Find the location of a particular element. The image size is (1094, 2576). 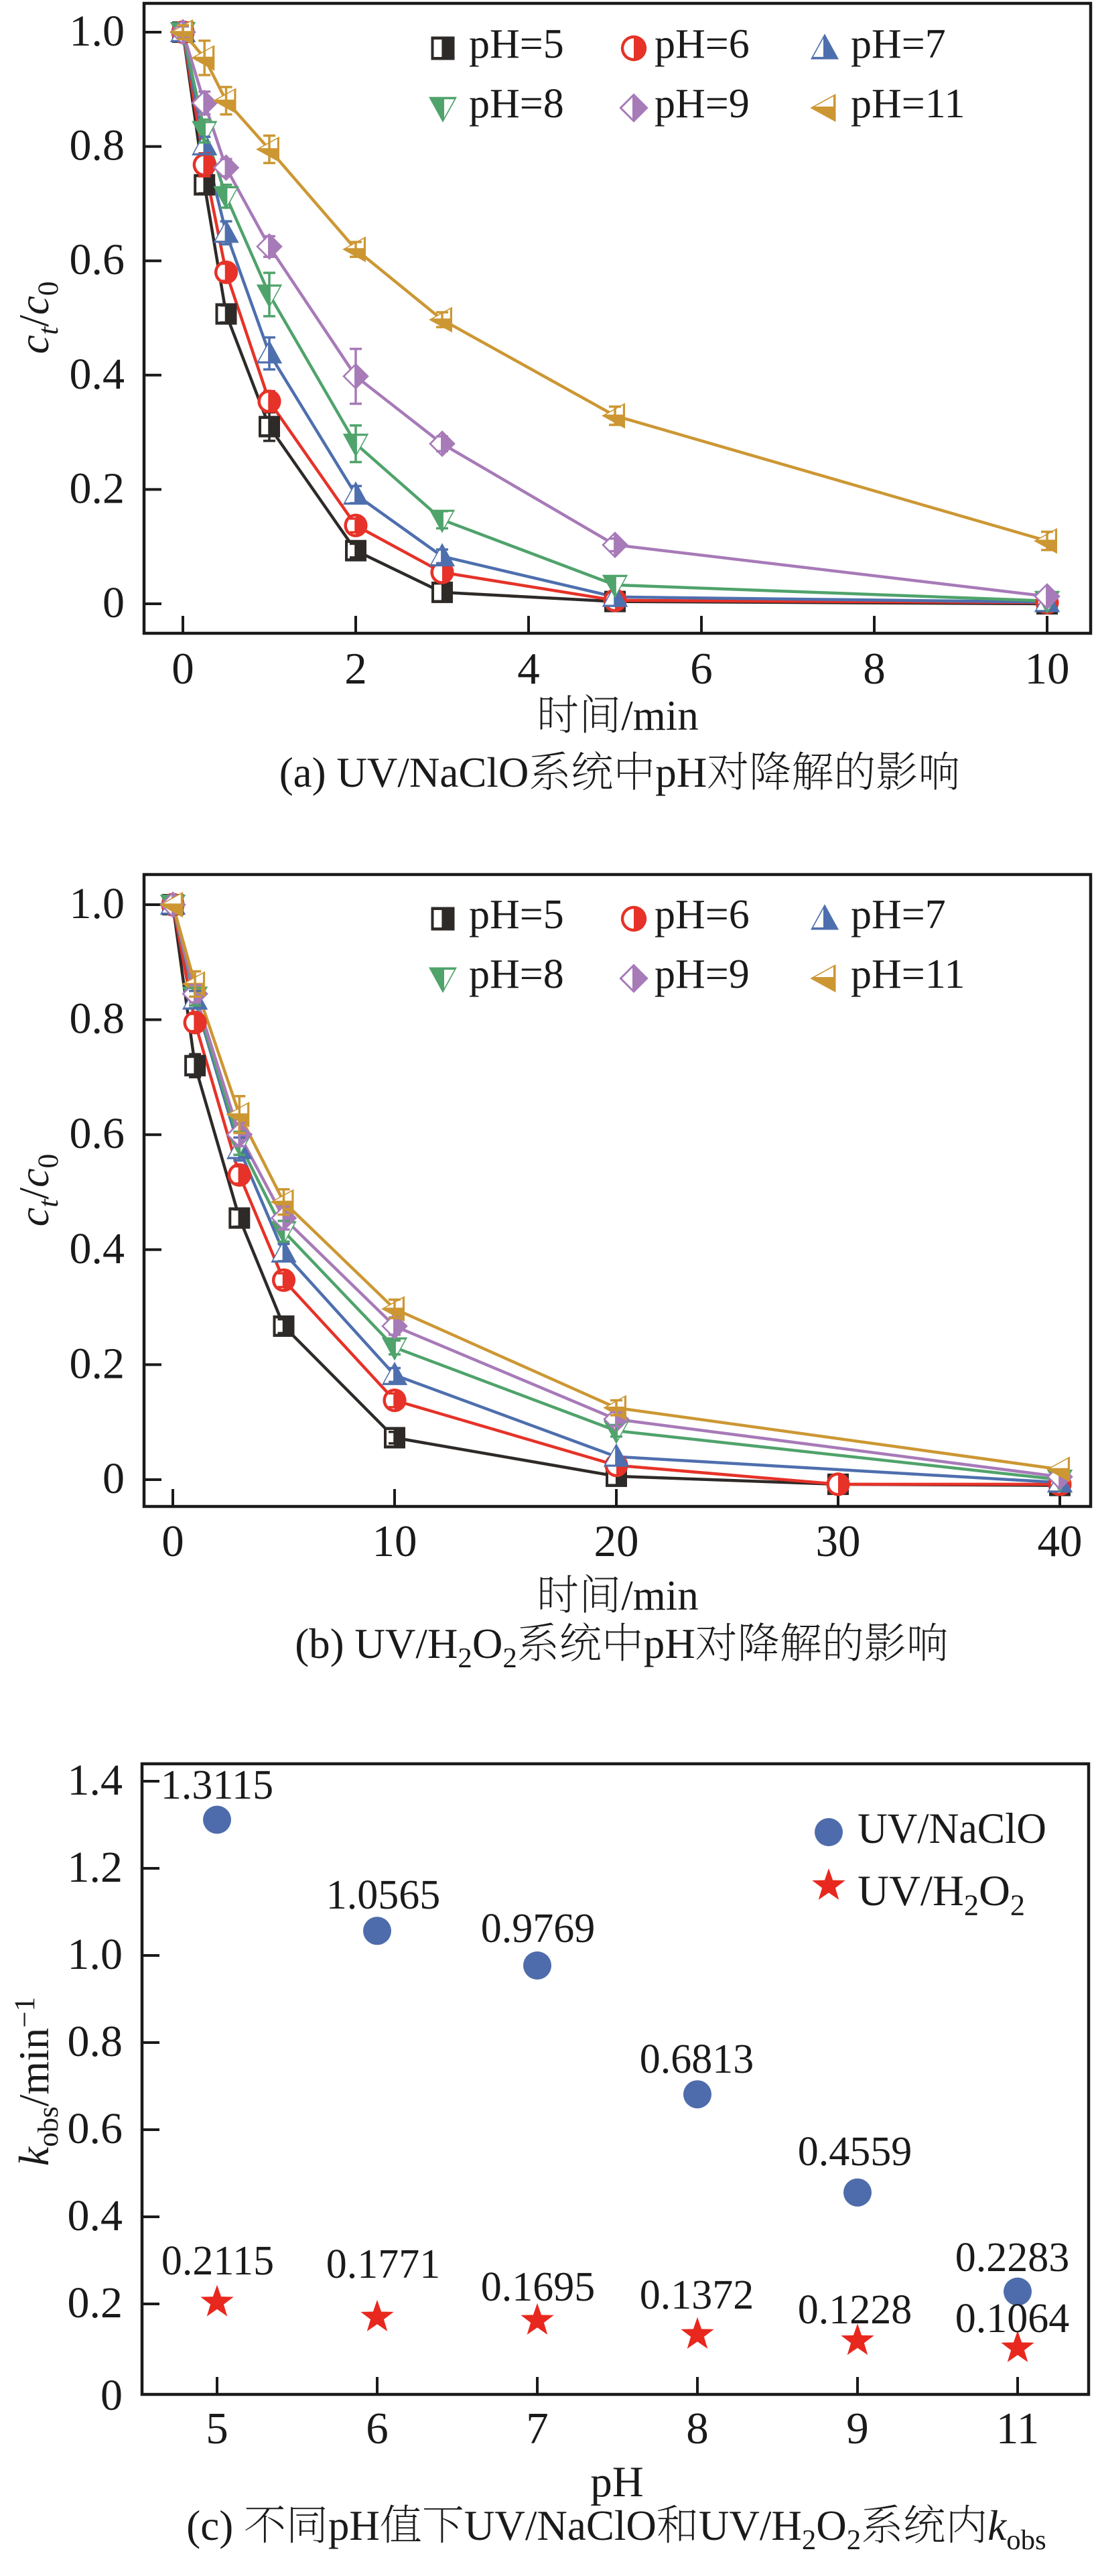

svg-text: 5 is located at coordinates (217, 2428).